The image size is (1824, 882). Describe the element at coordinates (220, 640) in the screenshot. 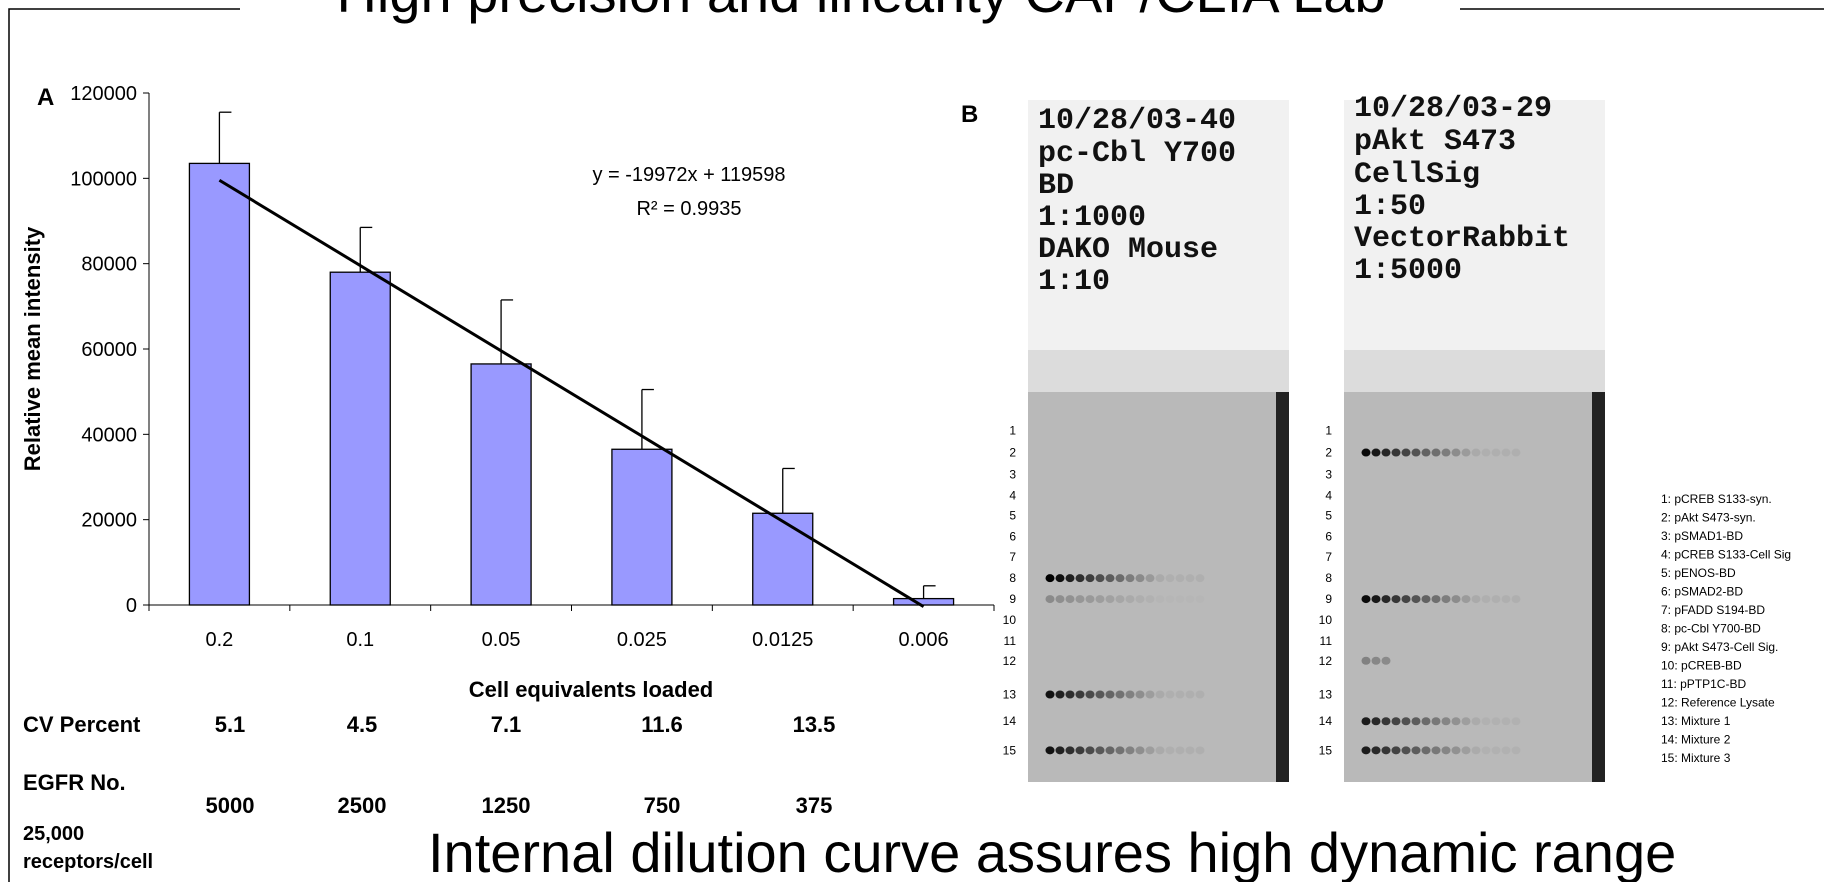

I see `x-tick-label: 0.2` at that location.